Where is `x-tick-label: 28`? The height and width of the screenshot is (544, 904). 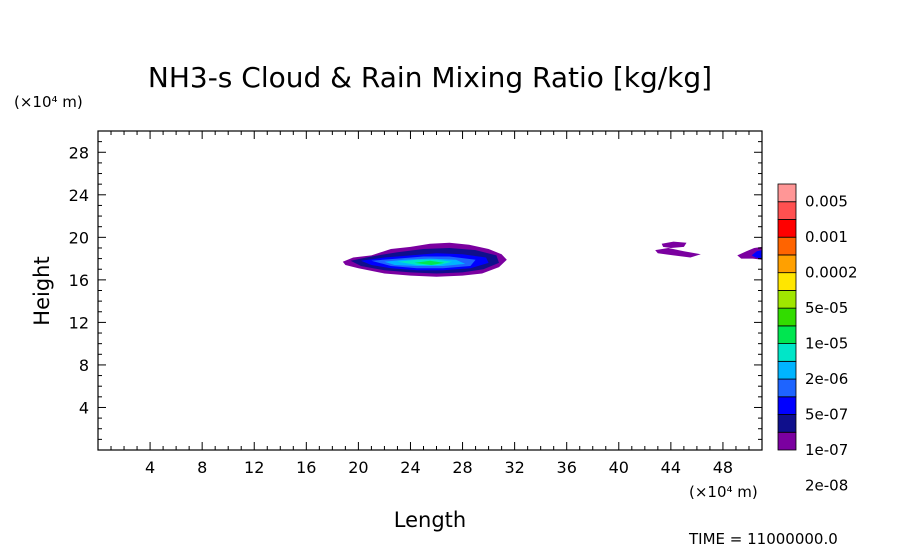 x-tick-label: 28 is located at coordinates (462, 467).